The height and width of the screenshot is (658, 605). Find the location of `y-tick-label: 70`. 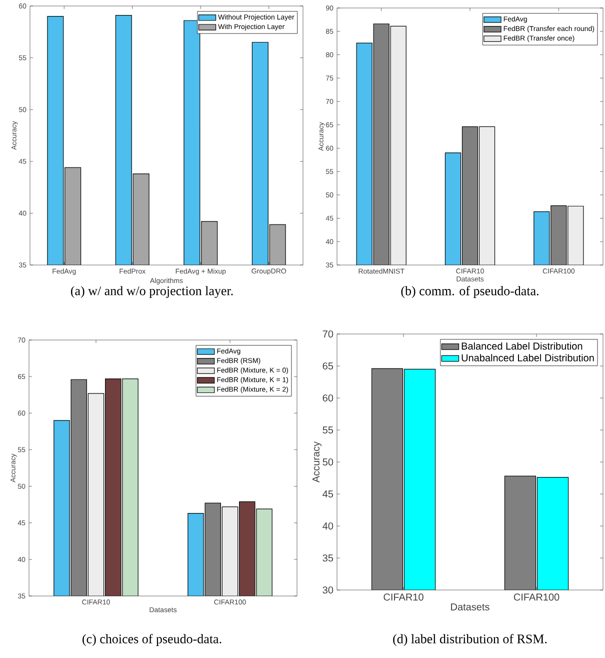

y-tick-label: 70 is located at coordinates (328, 334).